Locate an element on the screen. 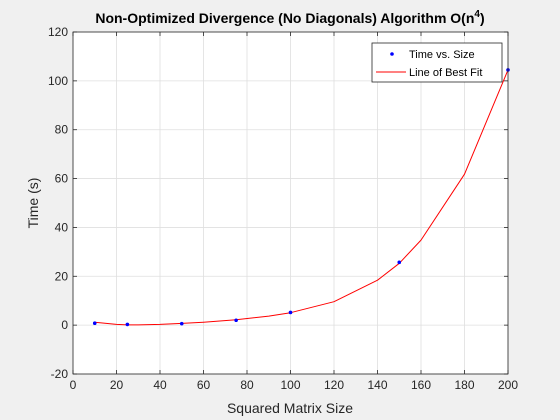 Image resolution: width=560 pixels, height=420 pixels. chart-title-suffix: ) is located at coordinates (482, 18).